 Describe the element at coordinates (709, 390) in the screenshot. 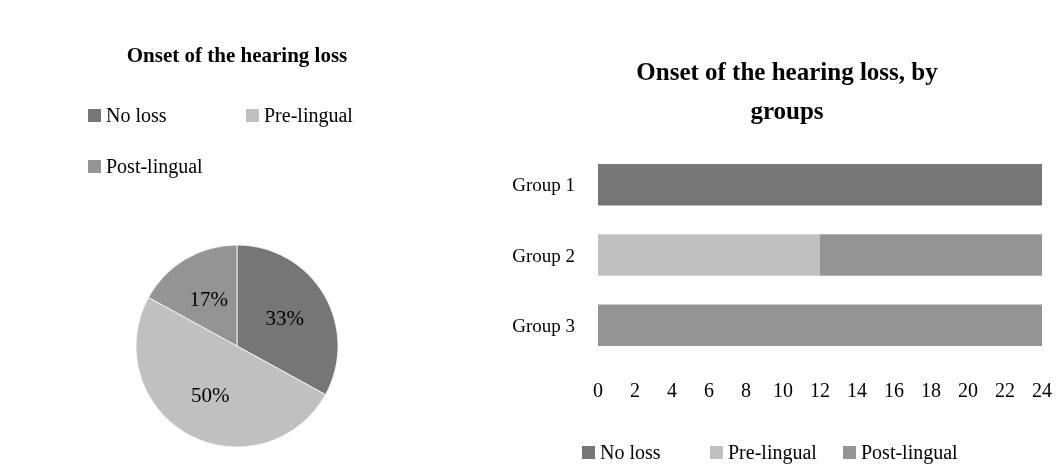

I see `x-tick-label: 6` at that location.